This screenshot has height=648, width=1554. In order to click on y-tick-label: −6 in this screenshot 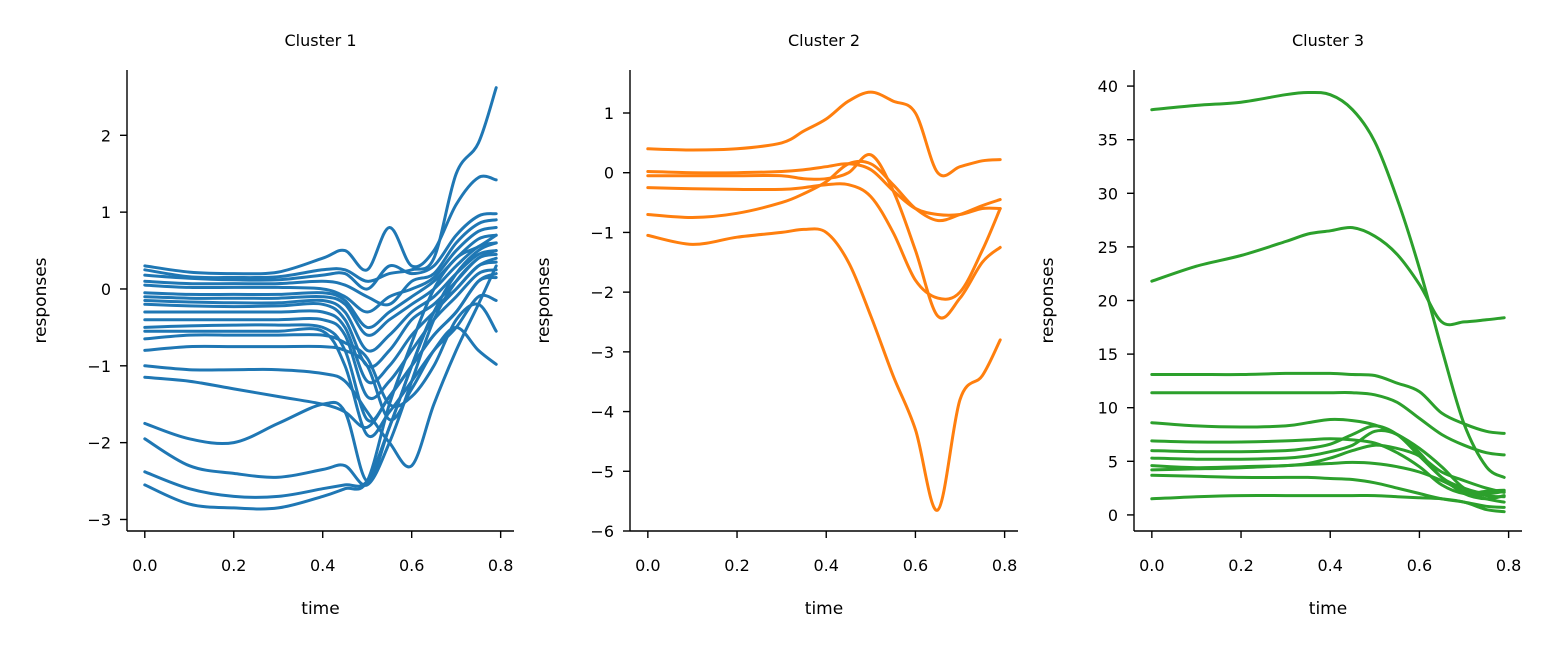, I will do `click(602, 531)`.